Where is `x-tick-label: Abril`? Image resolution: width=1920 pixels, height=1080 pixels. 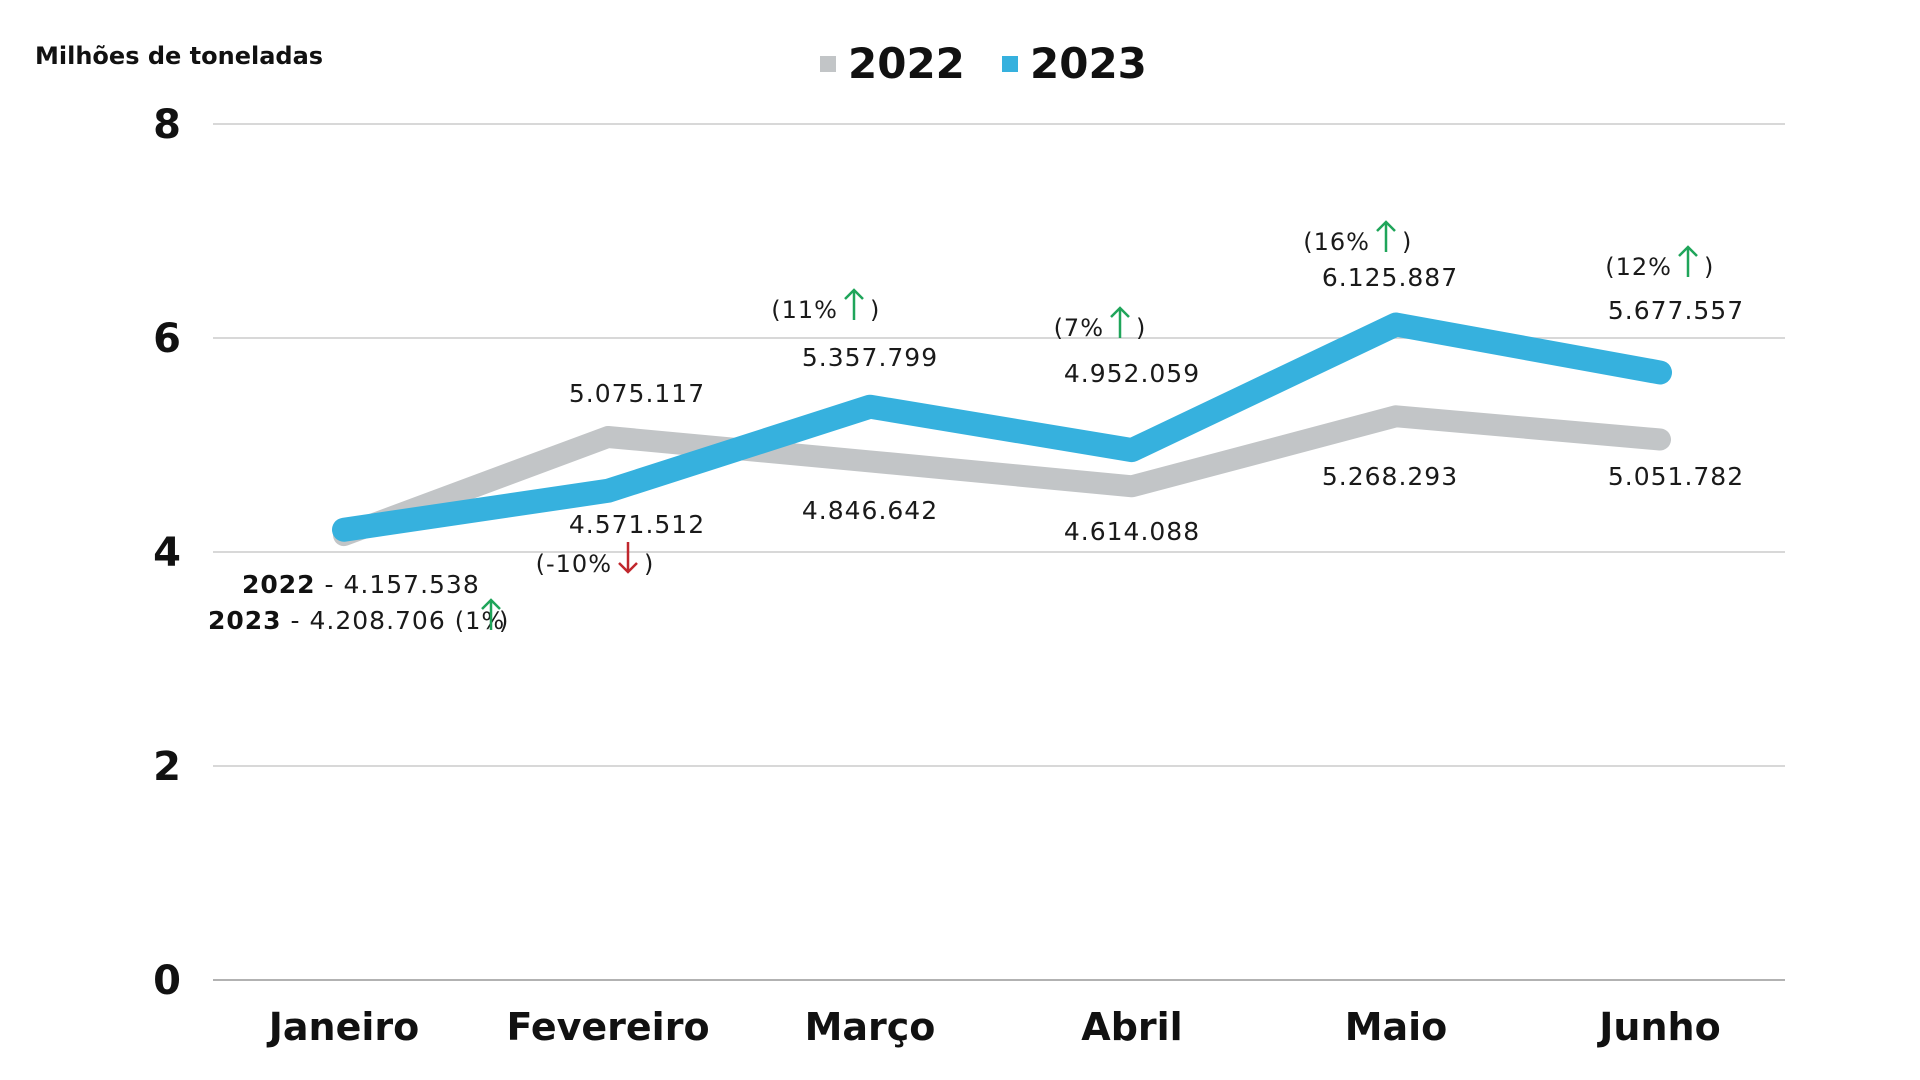
x-tick-label: Abril is located at coordinates (1131, 1027).